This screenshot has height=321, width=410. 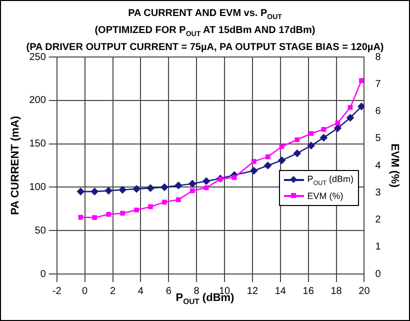 What do you see at coordinates (378, 57) in the screenshot?
I see `y2-tick-label: 8` at bounding box center [378, 57].